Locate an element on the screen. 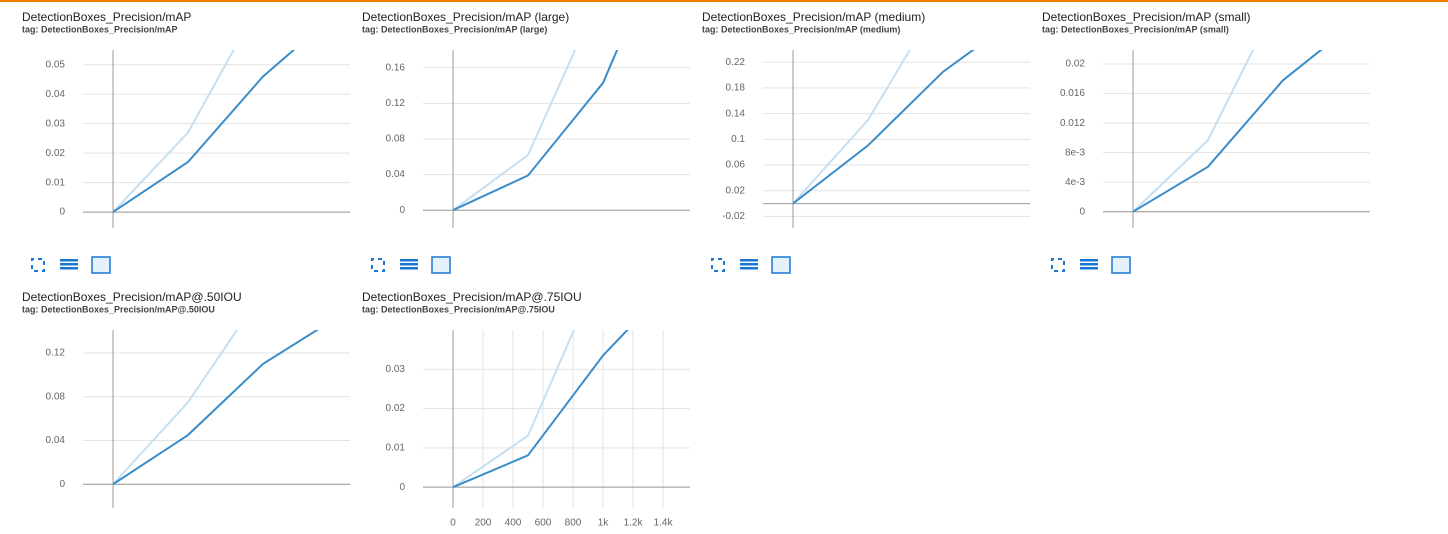 This screenshot has height=534, width=1448. y-tick-label: 0.22 is located at coordinates (736, 62).